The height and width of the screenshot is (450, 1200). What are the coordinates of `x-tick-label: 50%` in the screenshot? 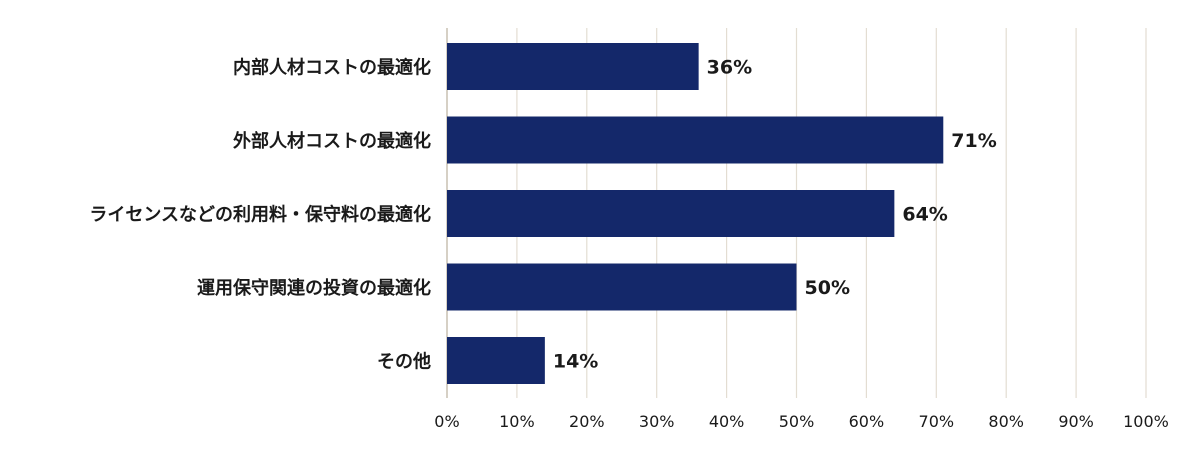 It's located at (797, 421).